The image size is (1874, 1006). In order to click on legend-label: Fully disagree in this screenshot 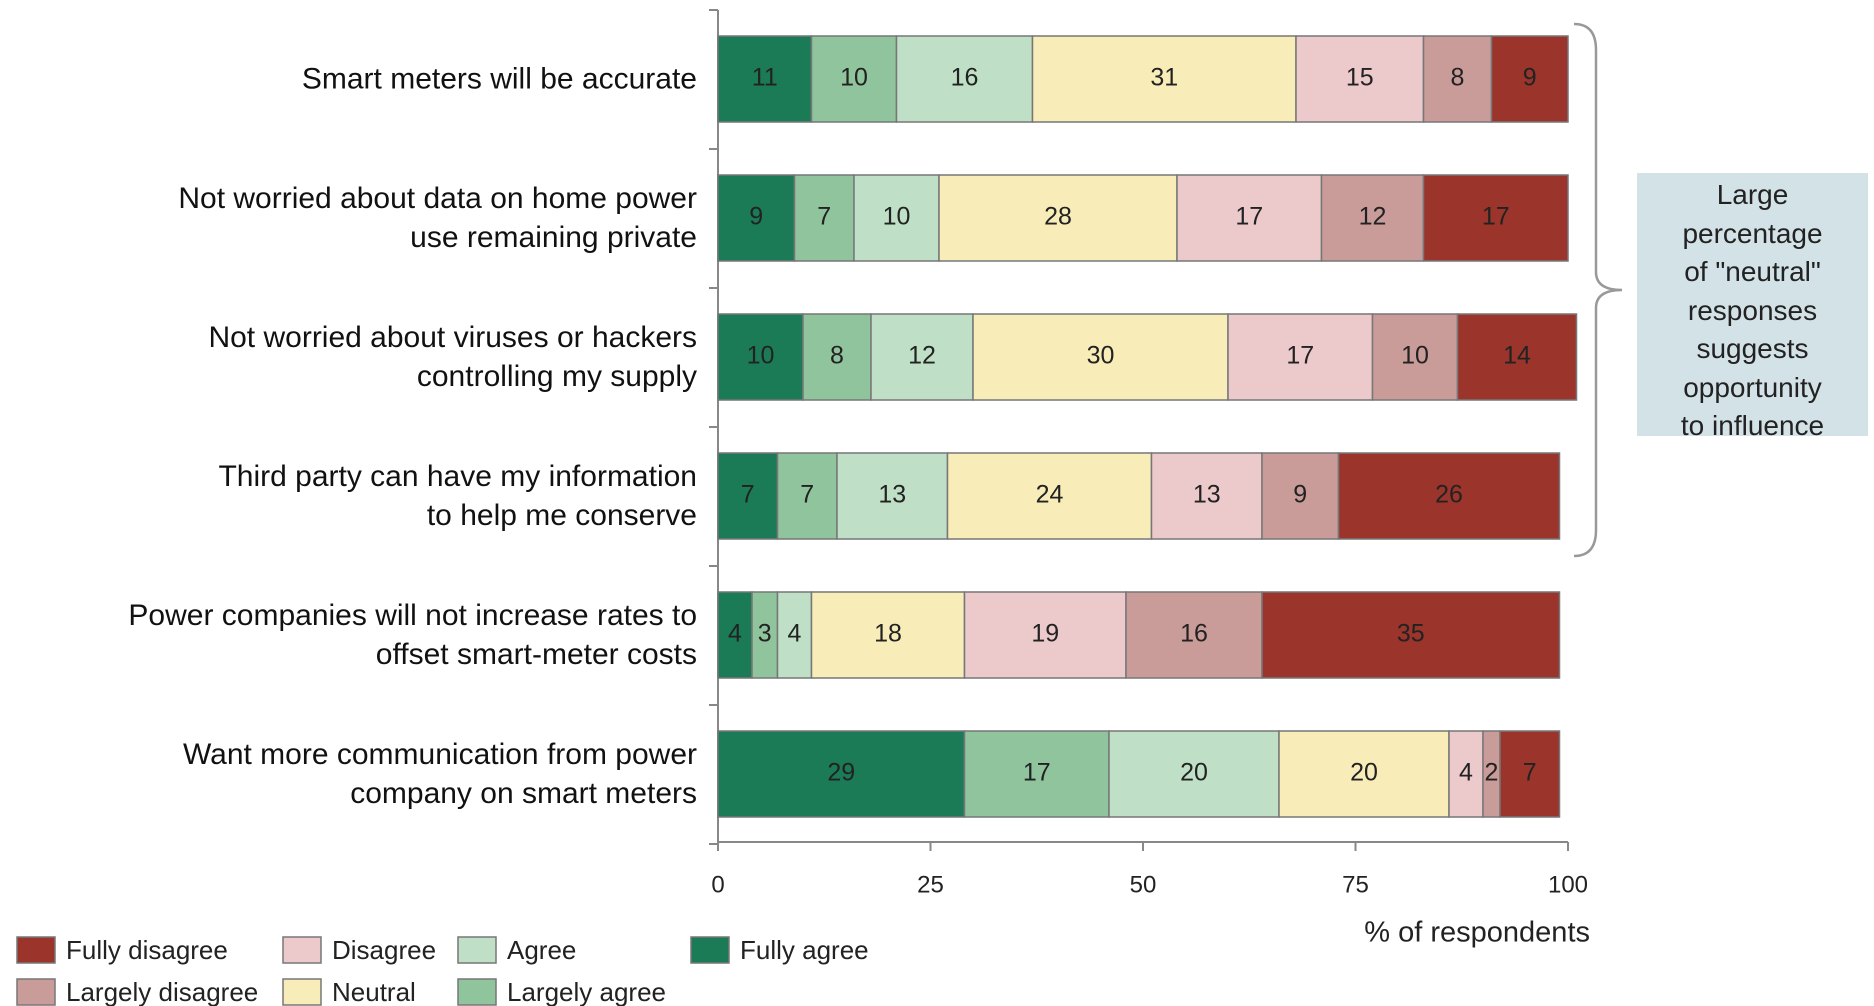, I will do `click(147, 950)`.